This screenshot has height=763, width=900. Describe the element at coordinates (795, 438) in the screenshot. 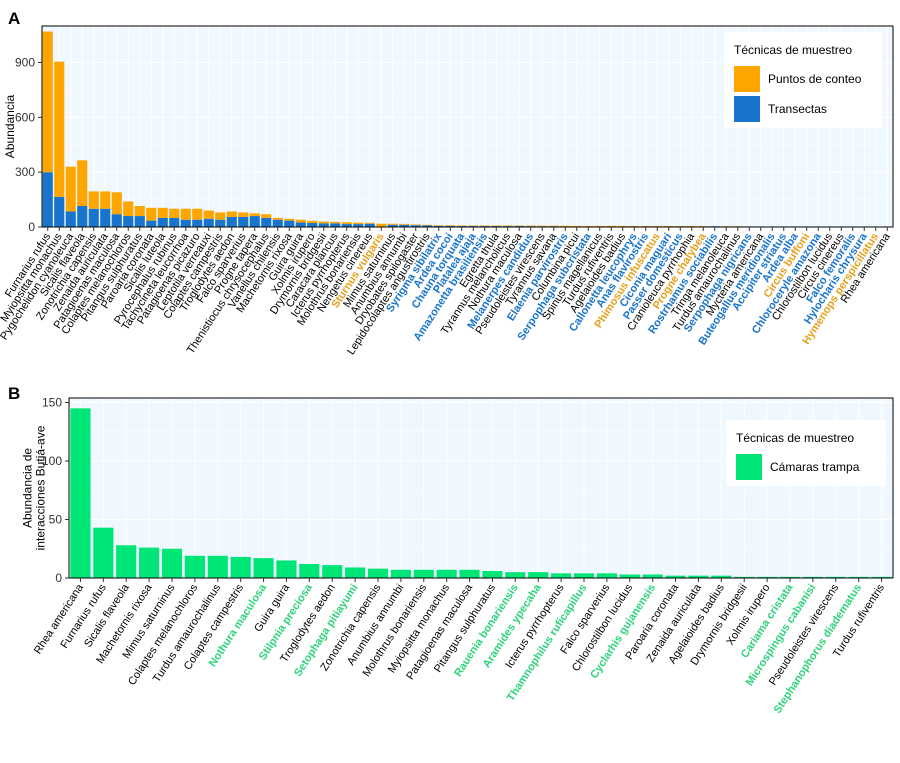

I see `legend-title: Técnicas de muestreo` at that location.